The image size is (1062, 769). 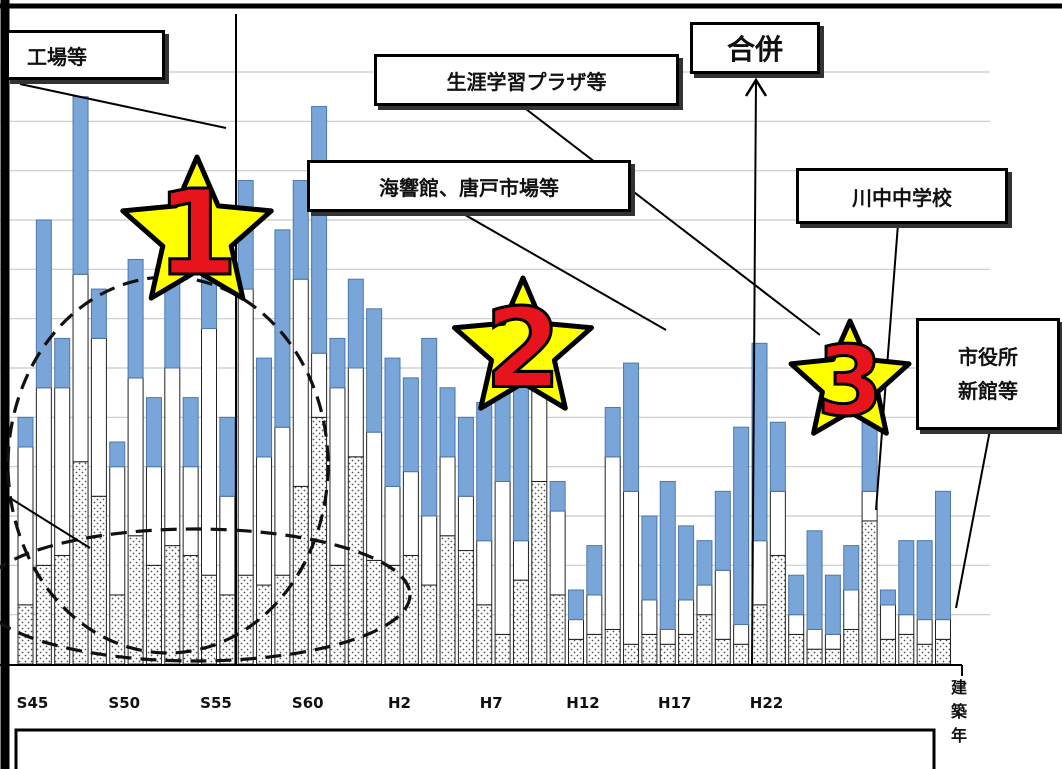 I want to click on star-number-3: 3, so click(x=850, y=382).